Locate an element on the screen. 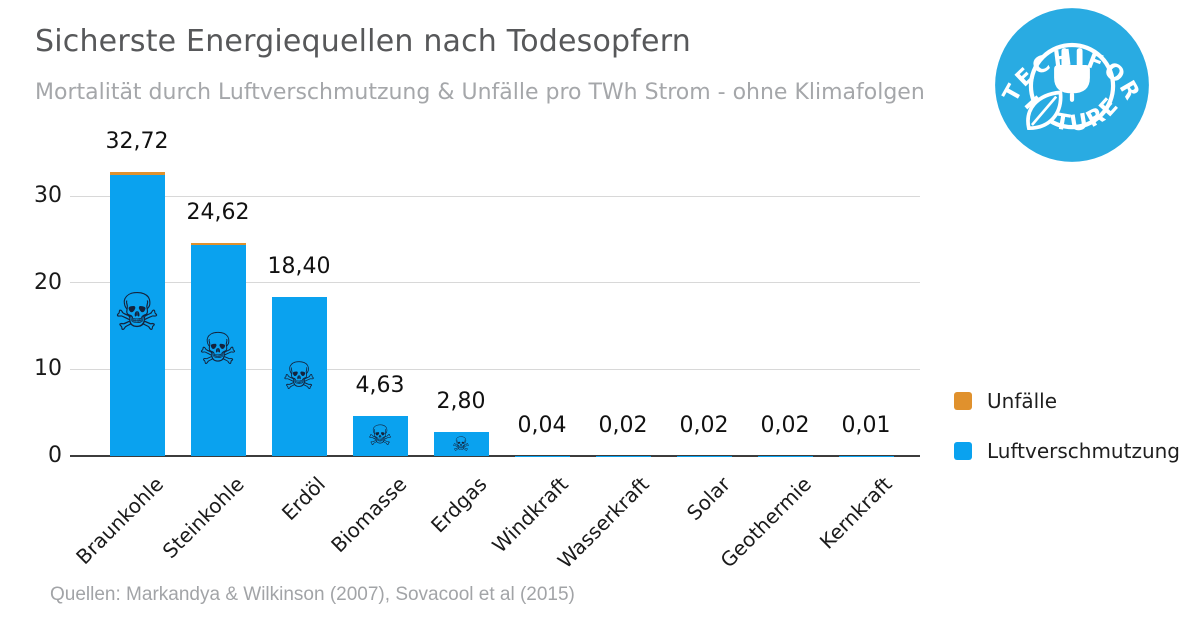 Image resolution: width=1200 pixels, height=630 pixels. legend-item-luftverschmutzung: Luftverschmutzung is located at coordinates (1067, 451).